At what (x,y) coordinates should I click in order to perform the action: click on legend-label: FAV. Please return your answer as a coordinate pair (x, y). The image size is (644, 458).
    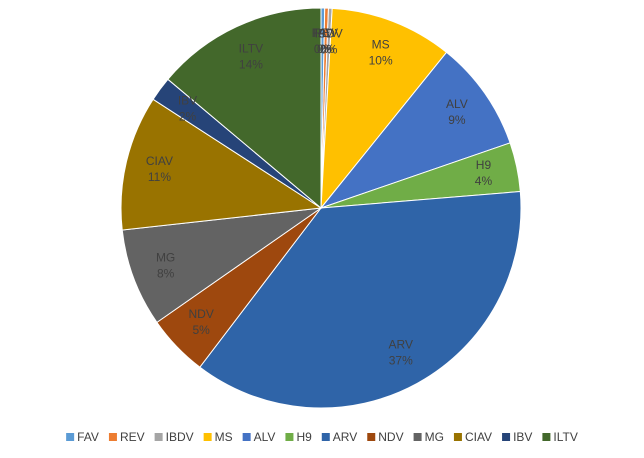
    Looking at the image, I should click on (88, 437).